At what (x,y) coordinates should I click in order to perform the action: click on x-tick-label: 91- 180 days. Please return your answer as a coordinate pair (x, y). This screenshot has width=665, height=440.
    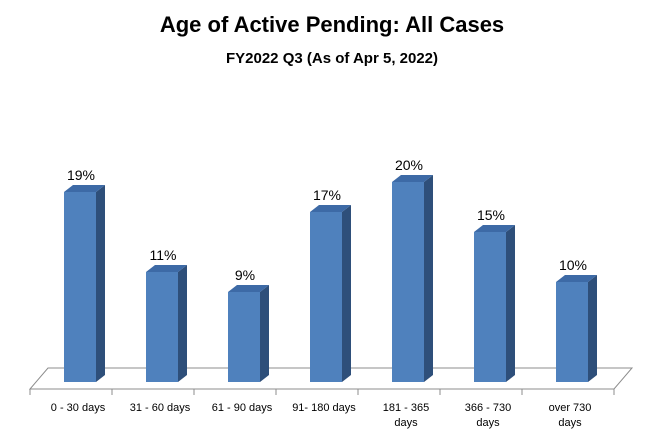
    Looking at the image, I should click on (324, 408).